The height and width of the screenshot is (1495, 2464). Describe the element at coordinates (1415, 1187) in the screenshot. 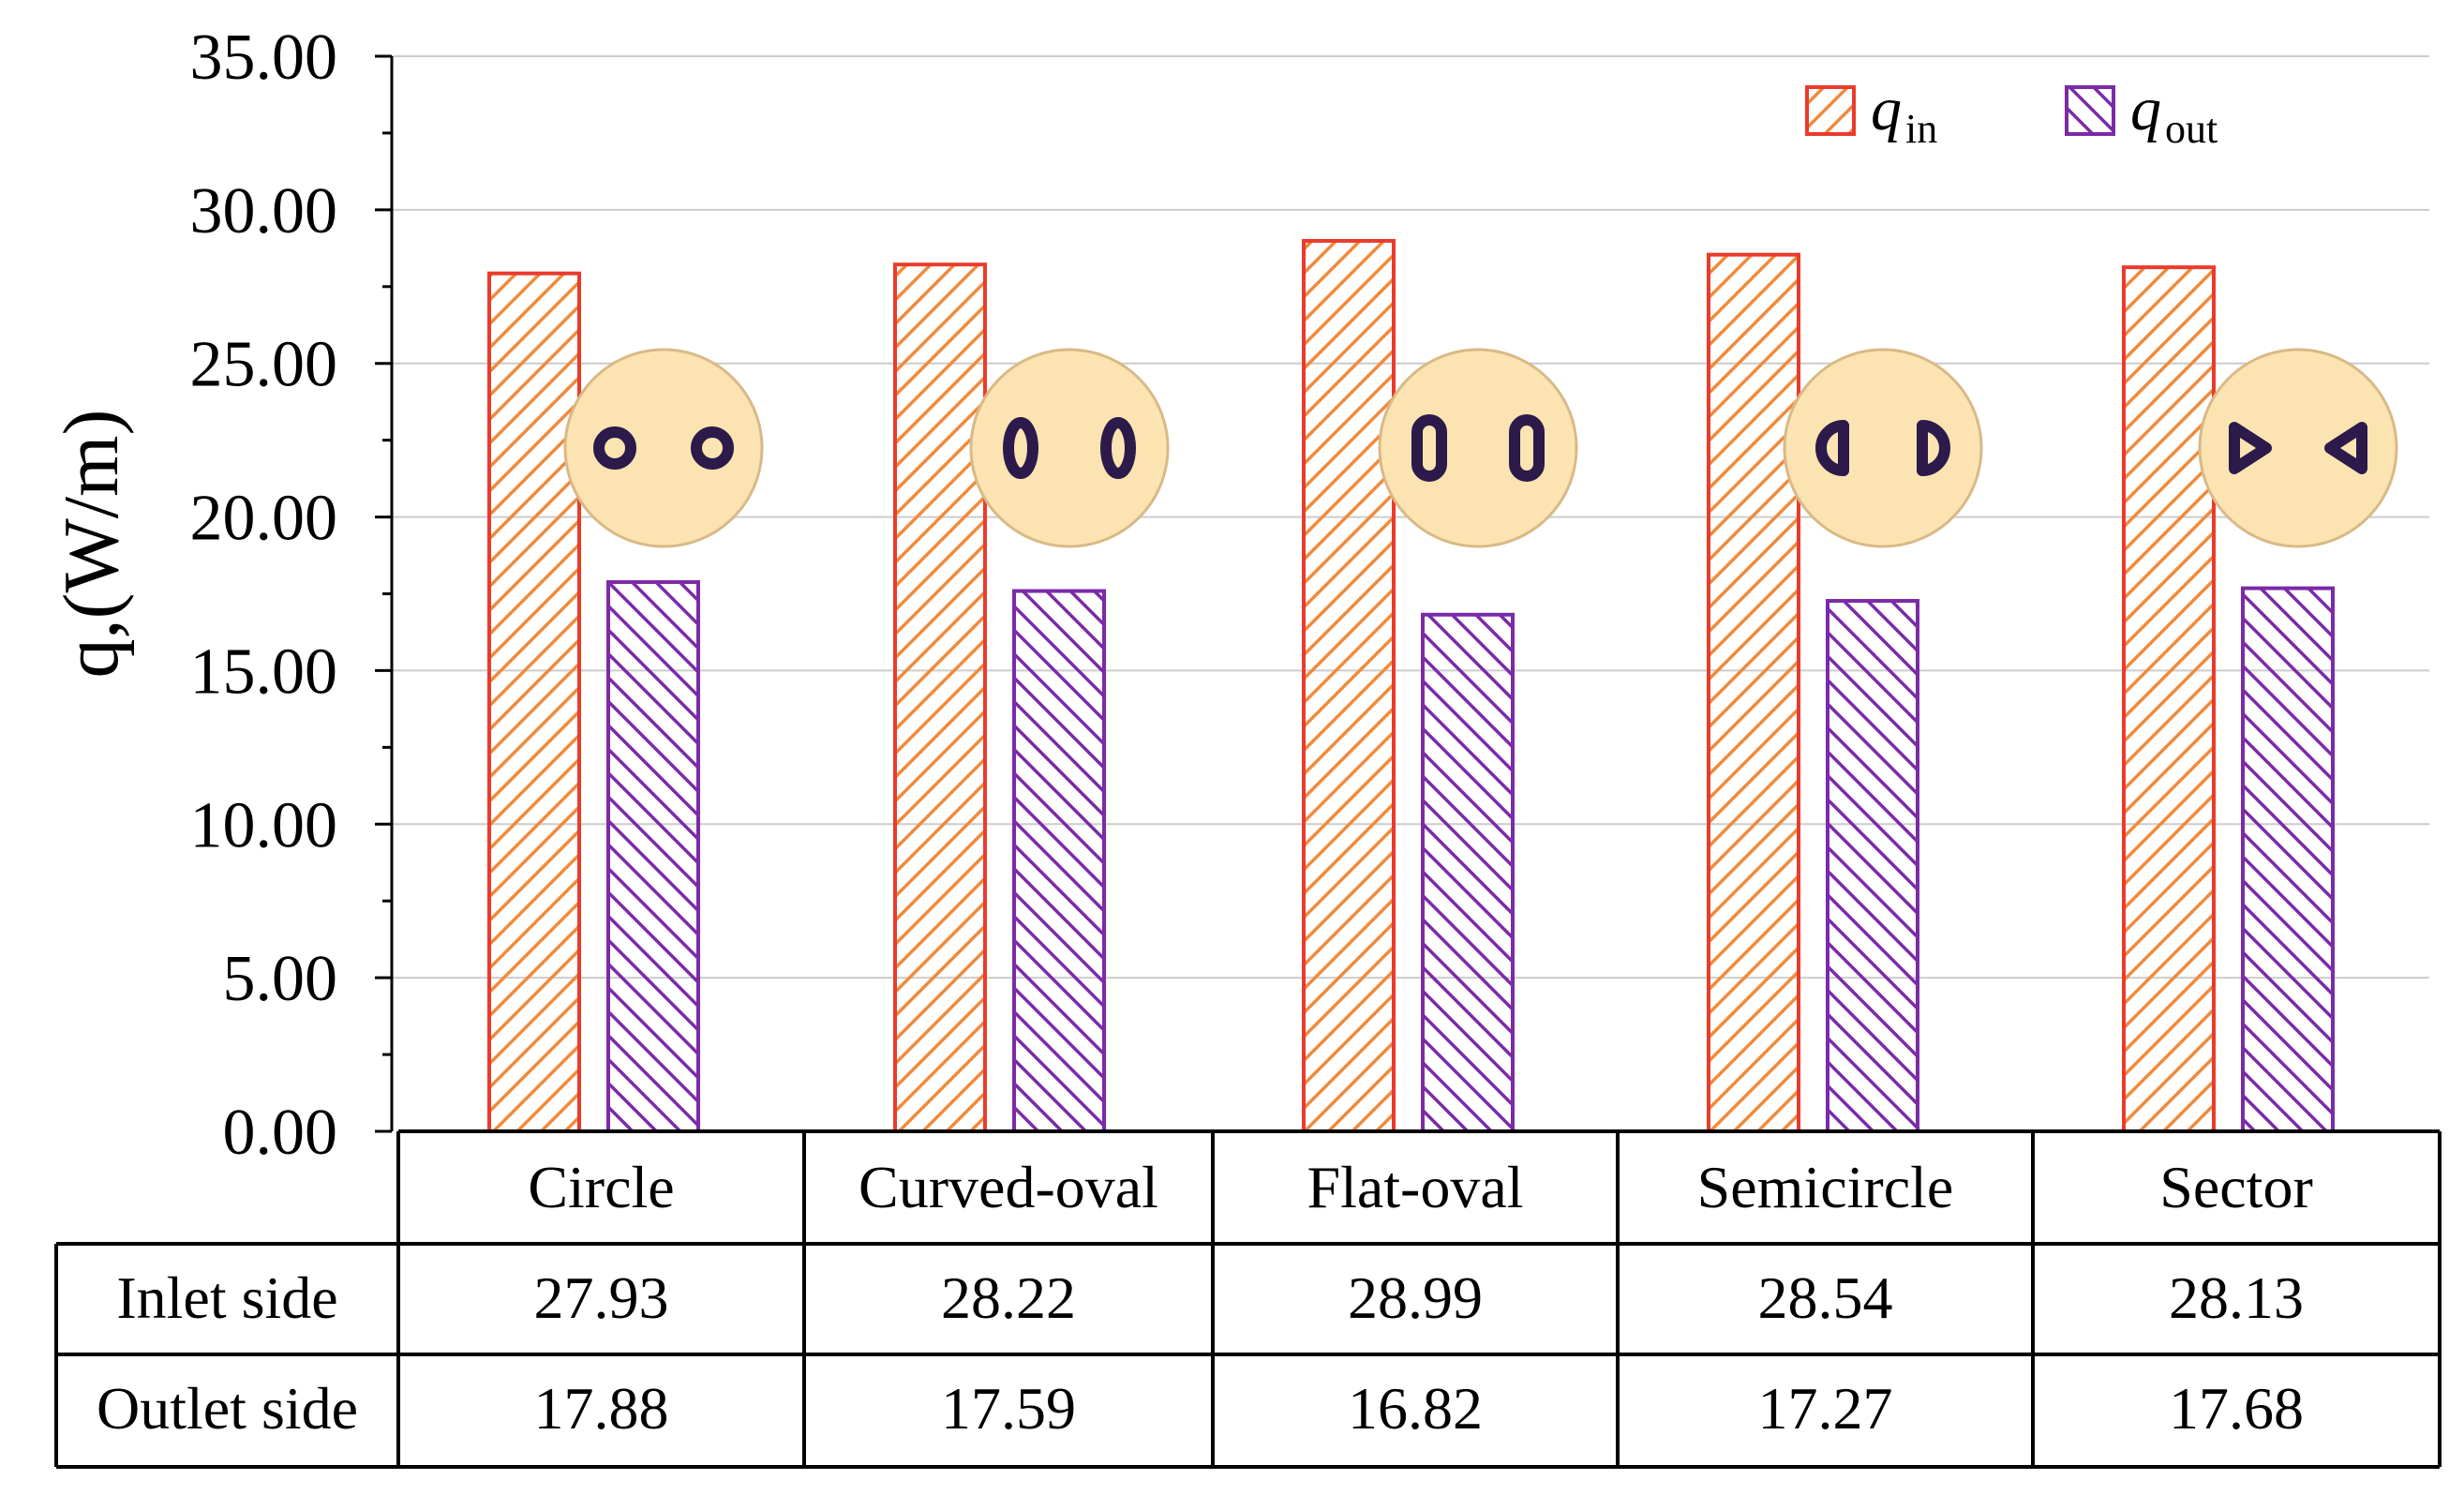

I see `category-label: Flat-oval` at that location.